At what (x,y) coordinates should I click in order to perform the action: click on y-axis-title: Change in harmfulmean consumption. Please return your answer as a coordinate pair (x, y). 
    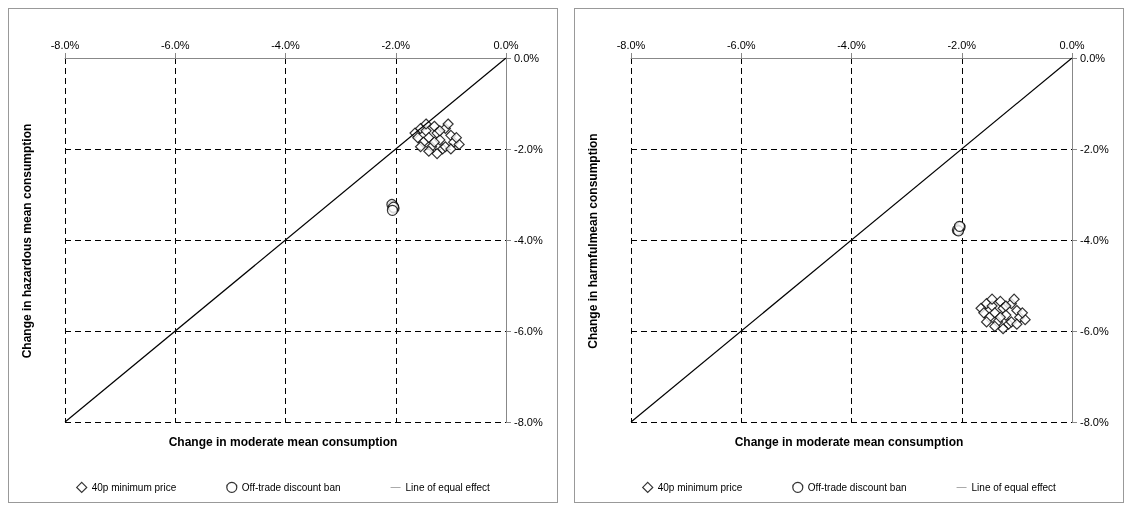
    Looking at the image, I should click on (593, 241).